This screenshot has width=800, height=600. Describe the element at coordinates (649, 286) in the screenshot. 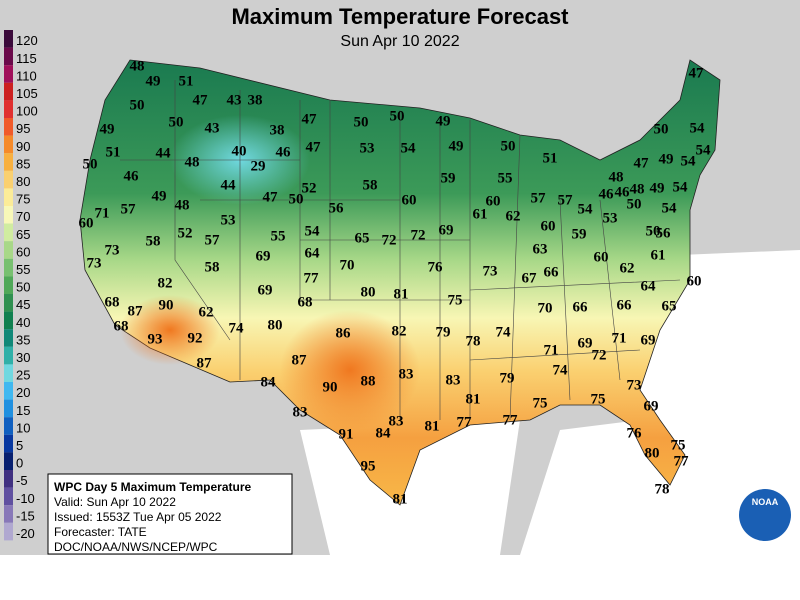

I see `temperature-label: 64` at that location.